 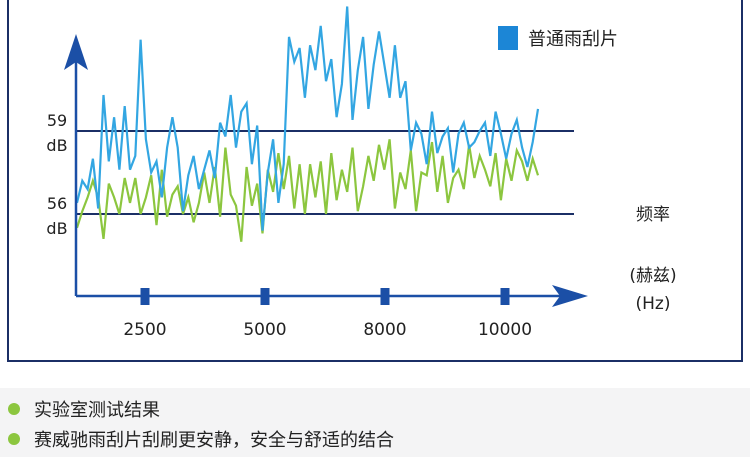 What do you see at coordinates (57, 203) in the screenshot?
I see `y-tick-label: 56` at bounding box center [57, 203].